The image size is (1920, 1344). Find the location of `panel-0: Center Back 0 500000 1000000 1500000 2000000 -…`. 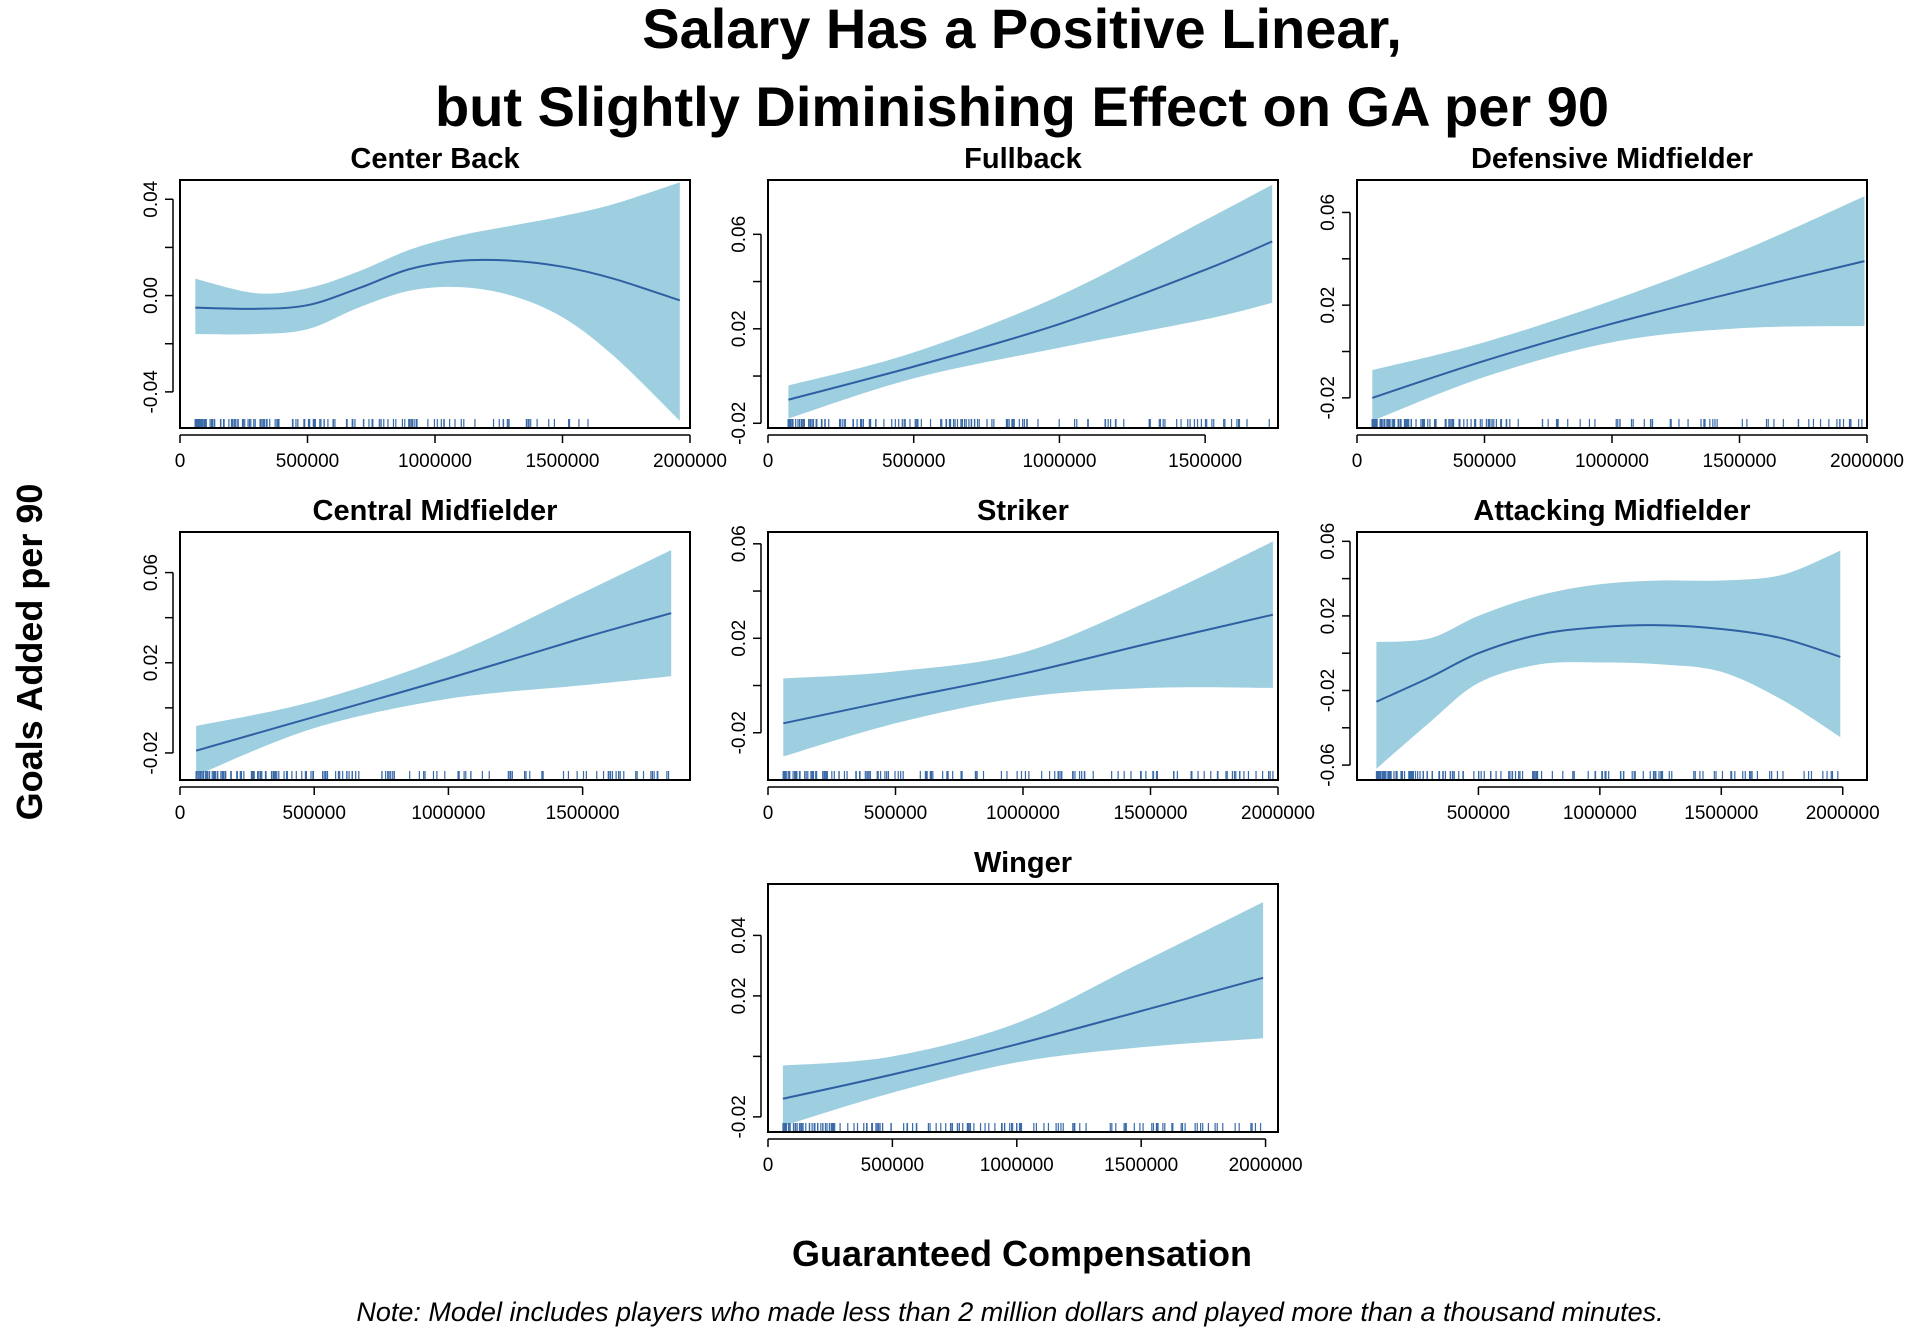

panel-0: Center Back 0 500000 1000000 1500000 2000000 -… is located at coordinates (434, 307).